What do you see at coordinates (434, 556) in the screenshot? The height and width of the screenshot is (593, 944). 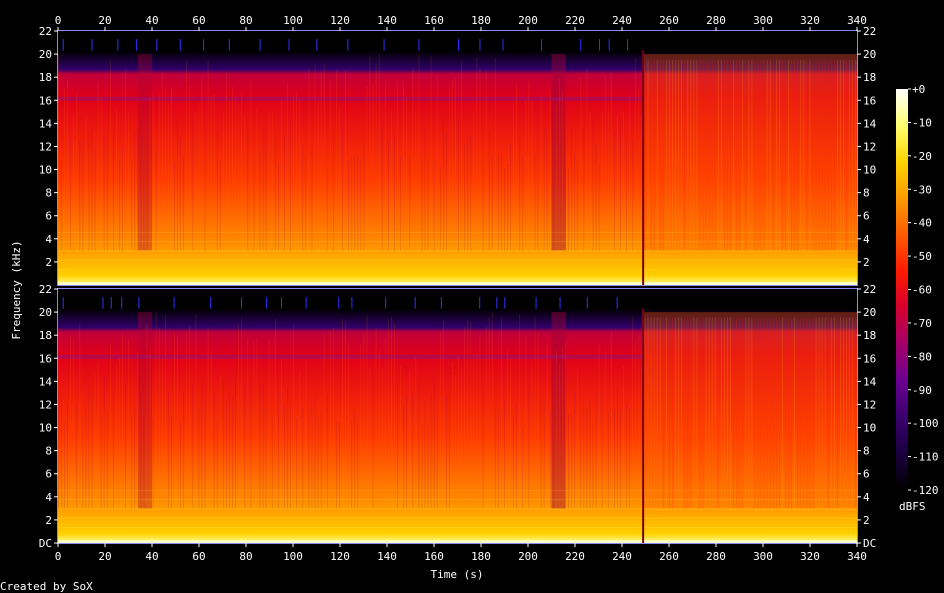 I see `x-tick-label: 160` at bounding box center [434, 556].